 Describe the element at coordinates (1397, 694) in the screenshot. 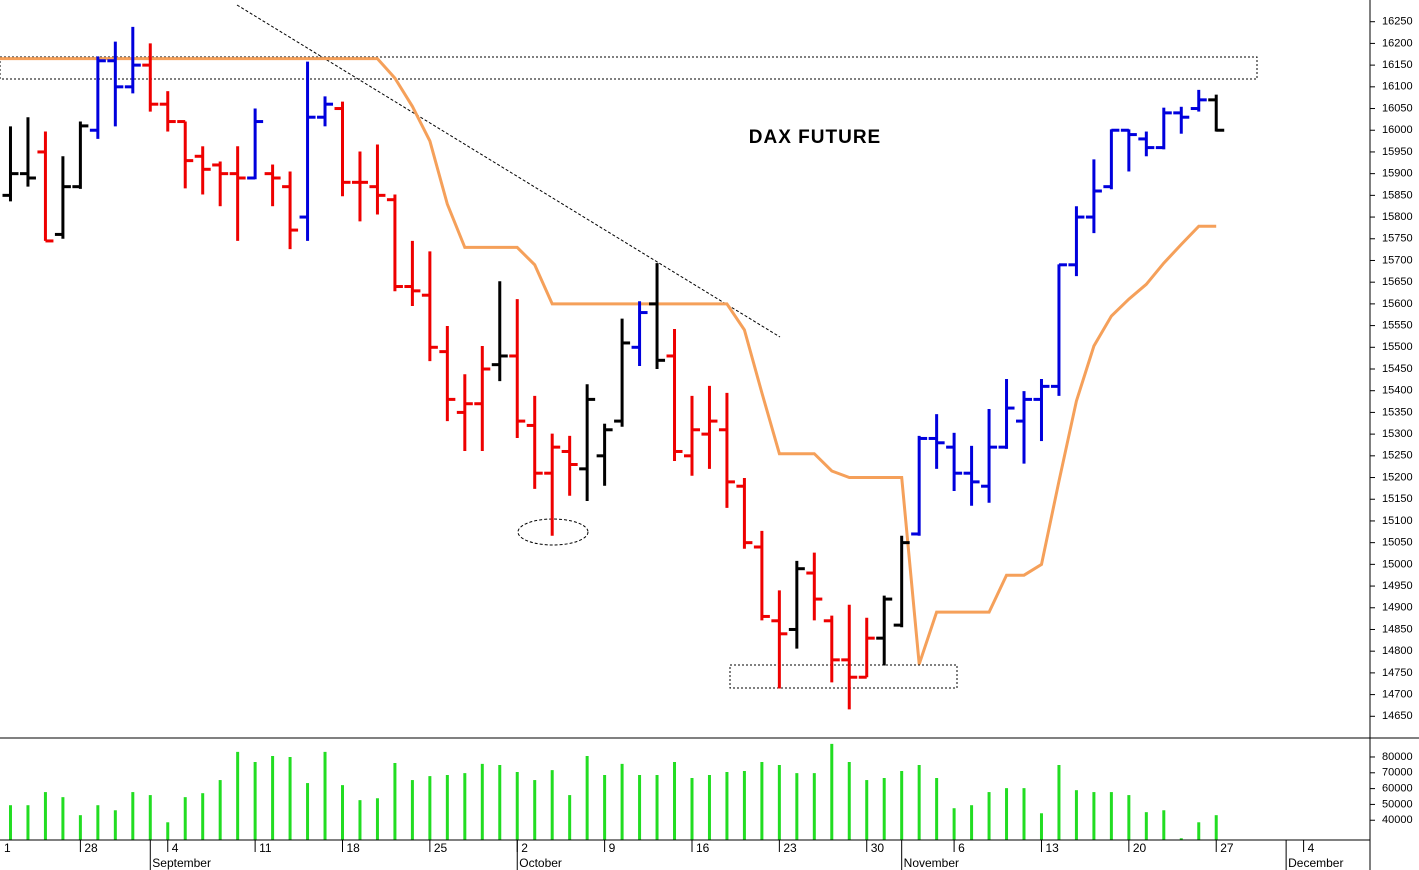

I see `y-tick-label: 14700` at that location.